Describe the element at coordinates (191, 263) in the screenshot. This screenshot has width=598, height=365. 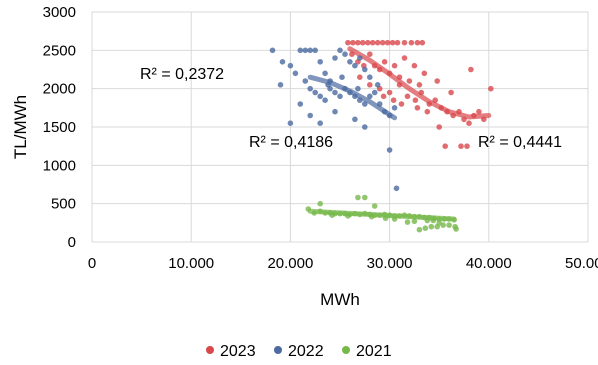
I see `x-tick-label: 10.000` at that location.